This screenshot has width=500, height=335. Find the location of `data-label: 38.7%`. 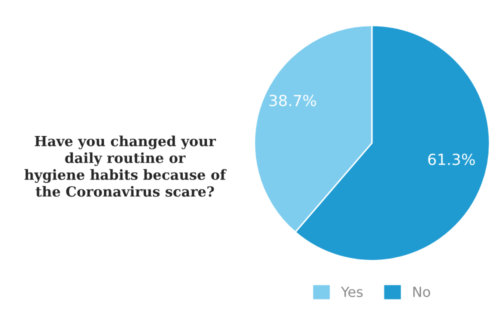

data-label: 38.7% is located at coordinates (293, 100).